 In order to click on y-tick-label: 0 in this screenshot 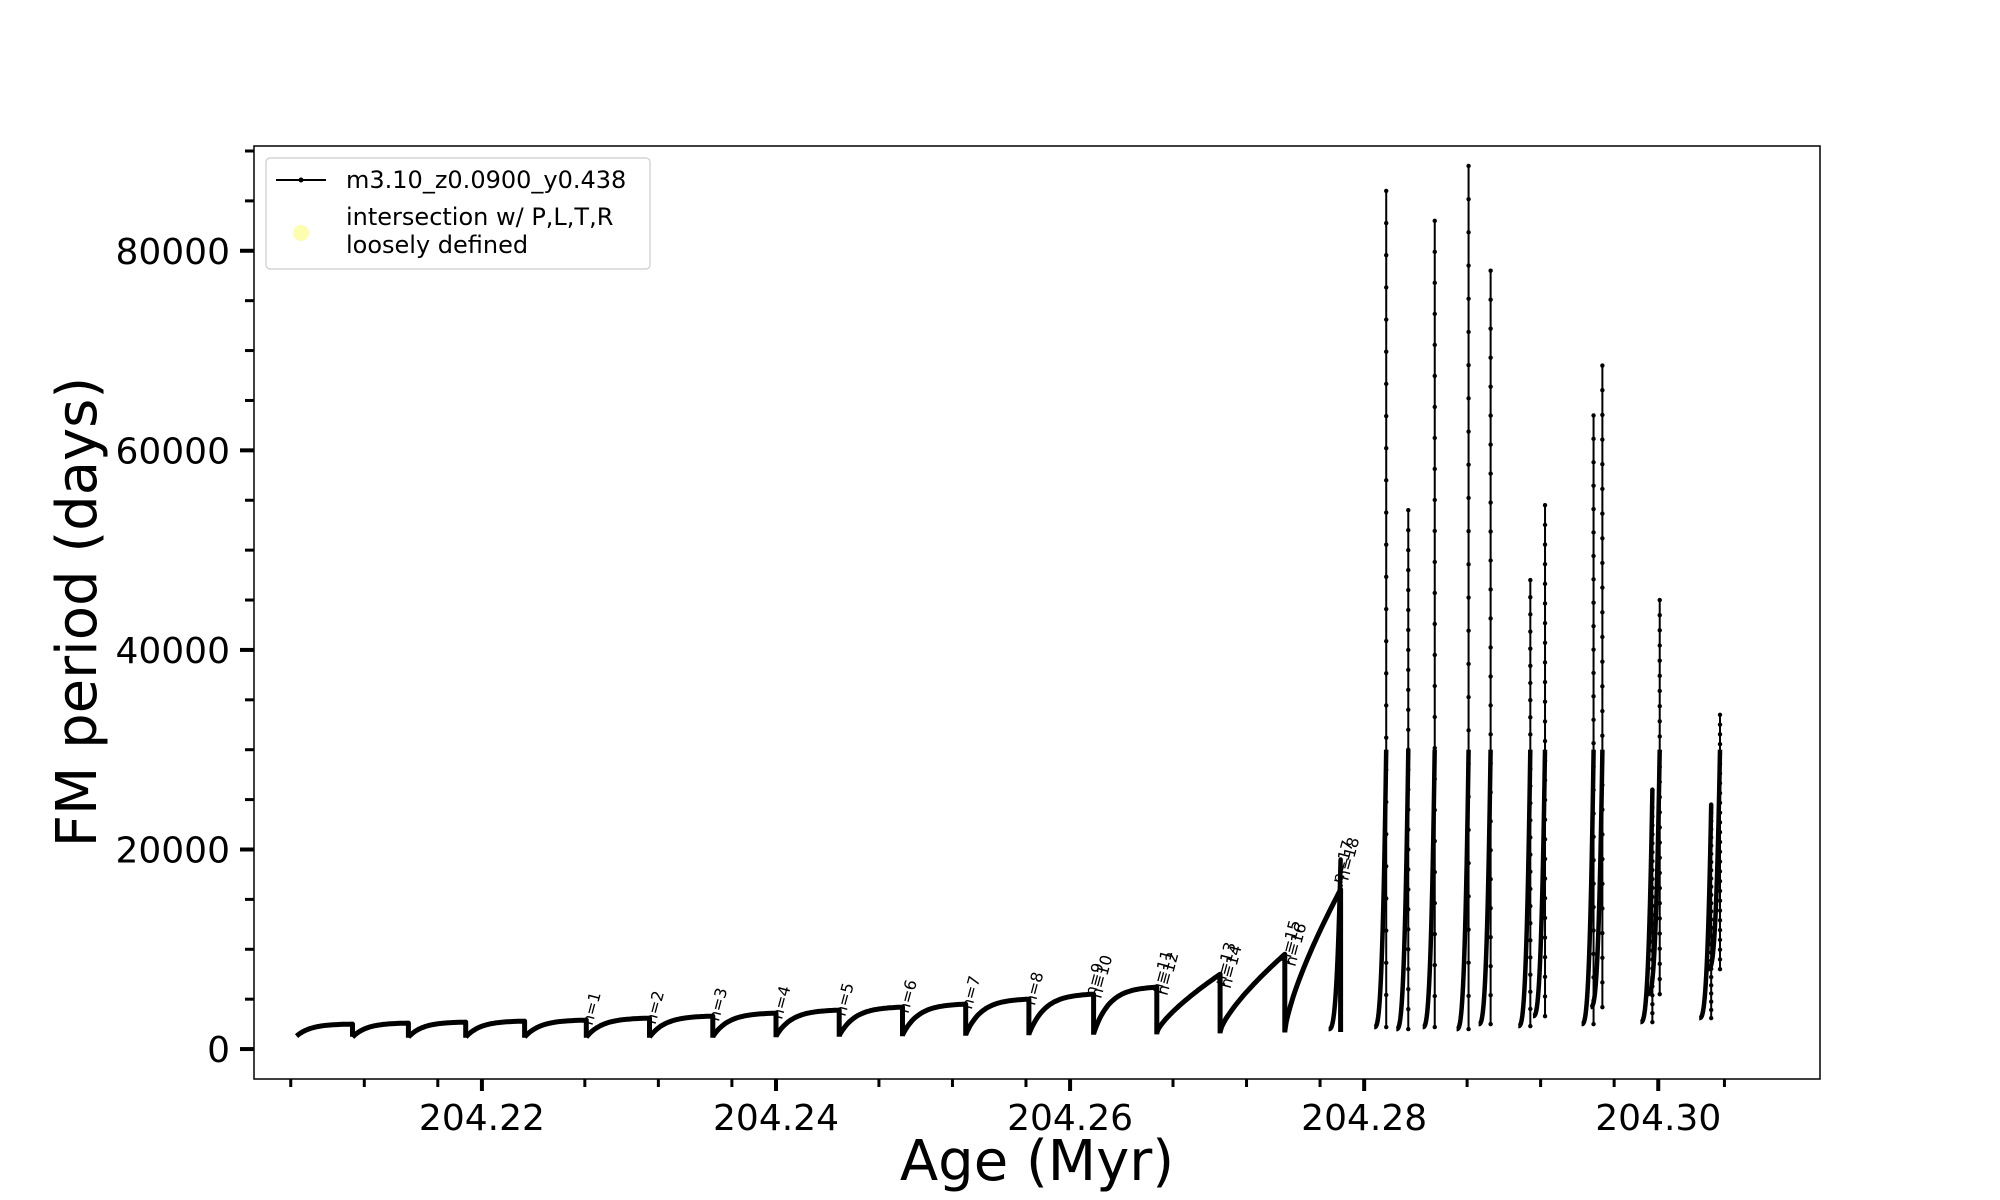, I will do `click(218, 1050)`.